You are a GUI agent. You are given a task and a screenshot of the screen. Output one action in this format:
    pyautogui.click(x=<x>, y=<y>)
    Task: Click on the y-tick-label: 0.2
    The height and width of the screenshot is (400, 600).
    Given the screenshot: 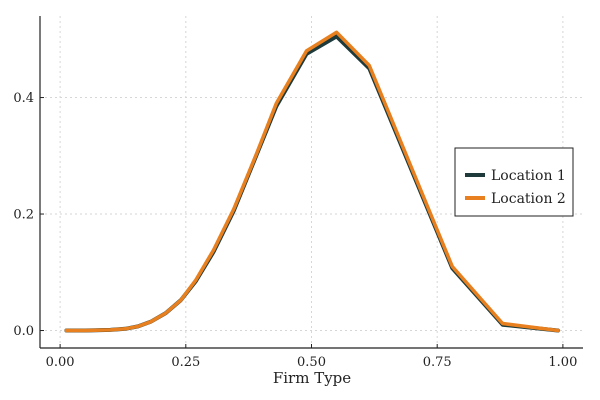 What is the action you would take?
    pyautogui.click(x=23, y=215)
    